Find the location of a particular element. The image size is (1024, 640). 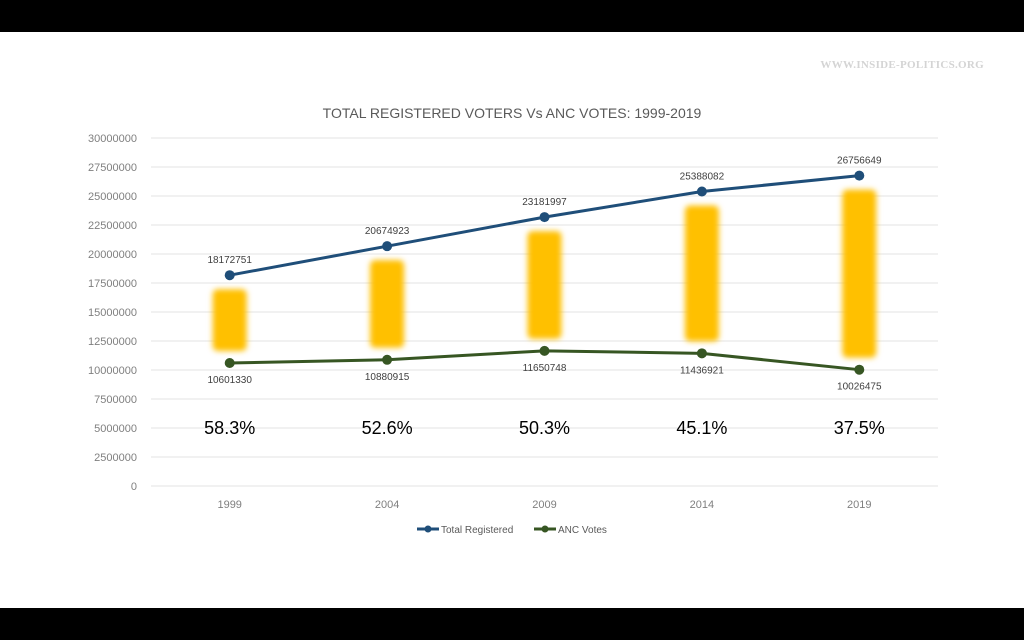

x-tick-label: 2014 is located at coordinates (702, 505).